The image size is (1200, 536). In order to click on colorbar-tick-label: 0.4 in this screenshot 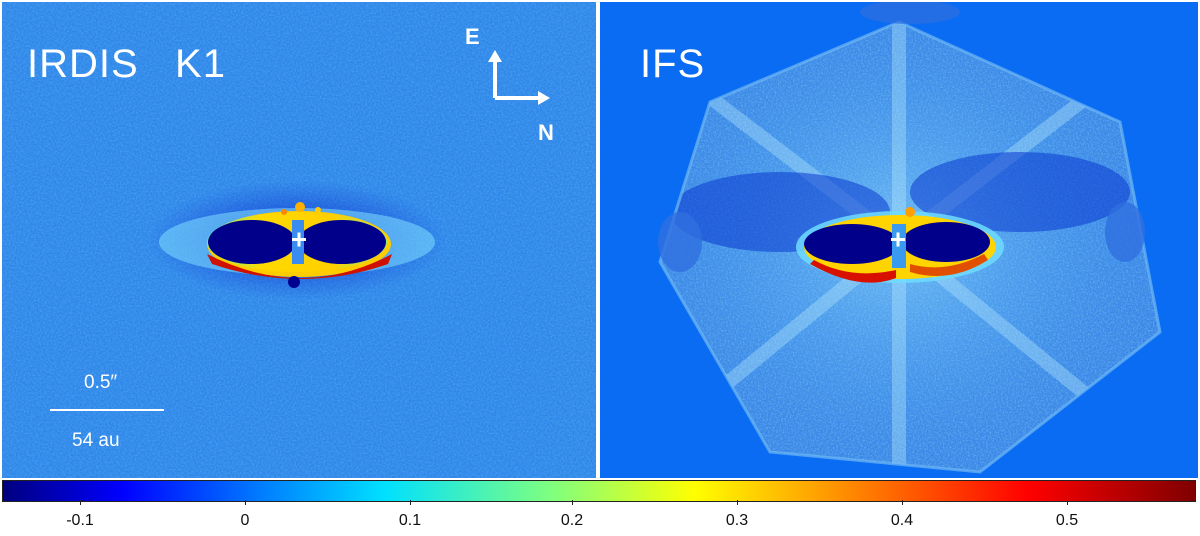, I will do `click(902, 520)`.